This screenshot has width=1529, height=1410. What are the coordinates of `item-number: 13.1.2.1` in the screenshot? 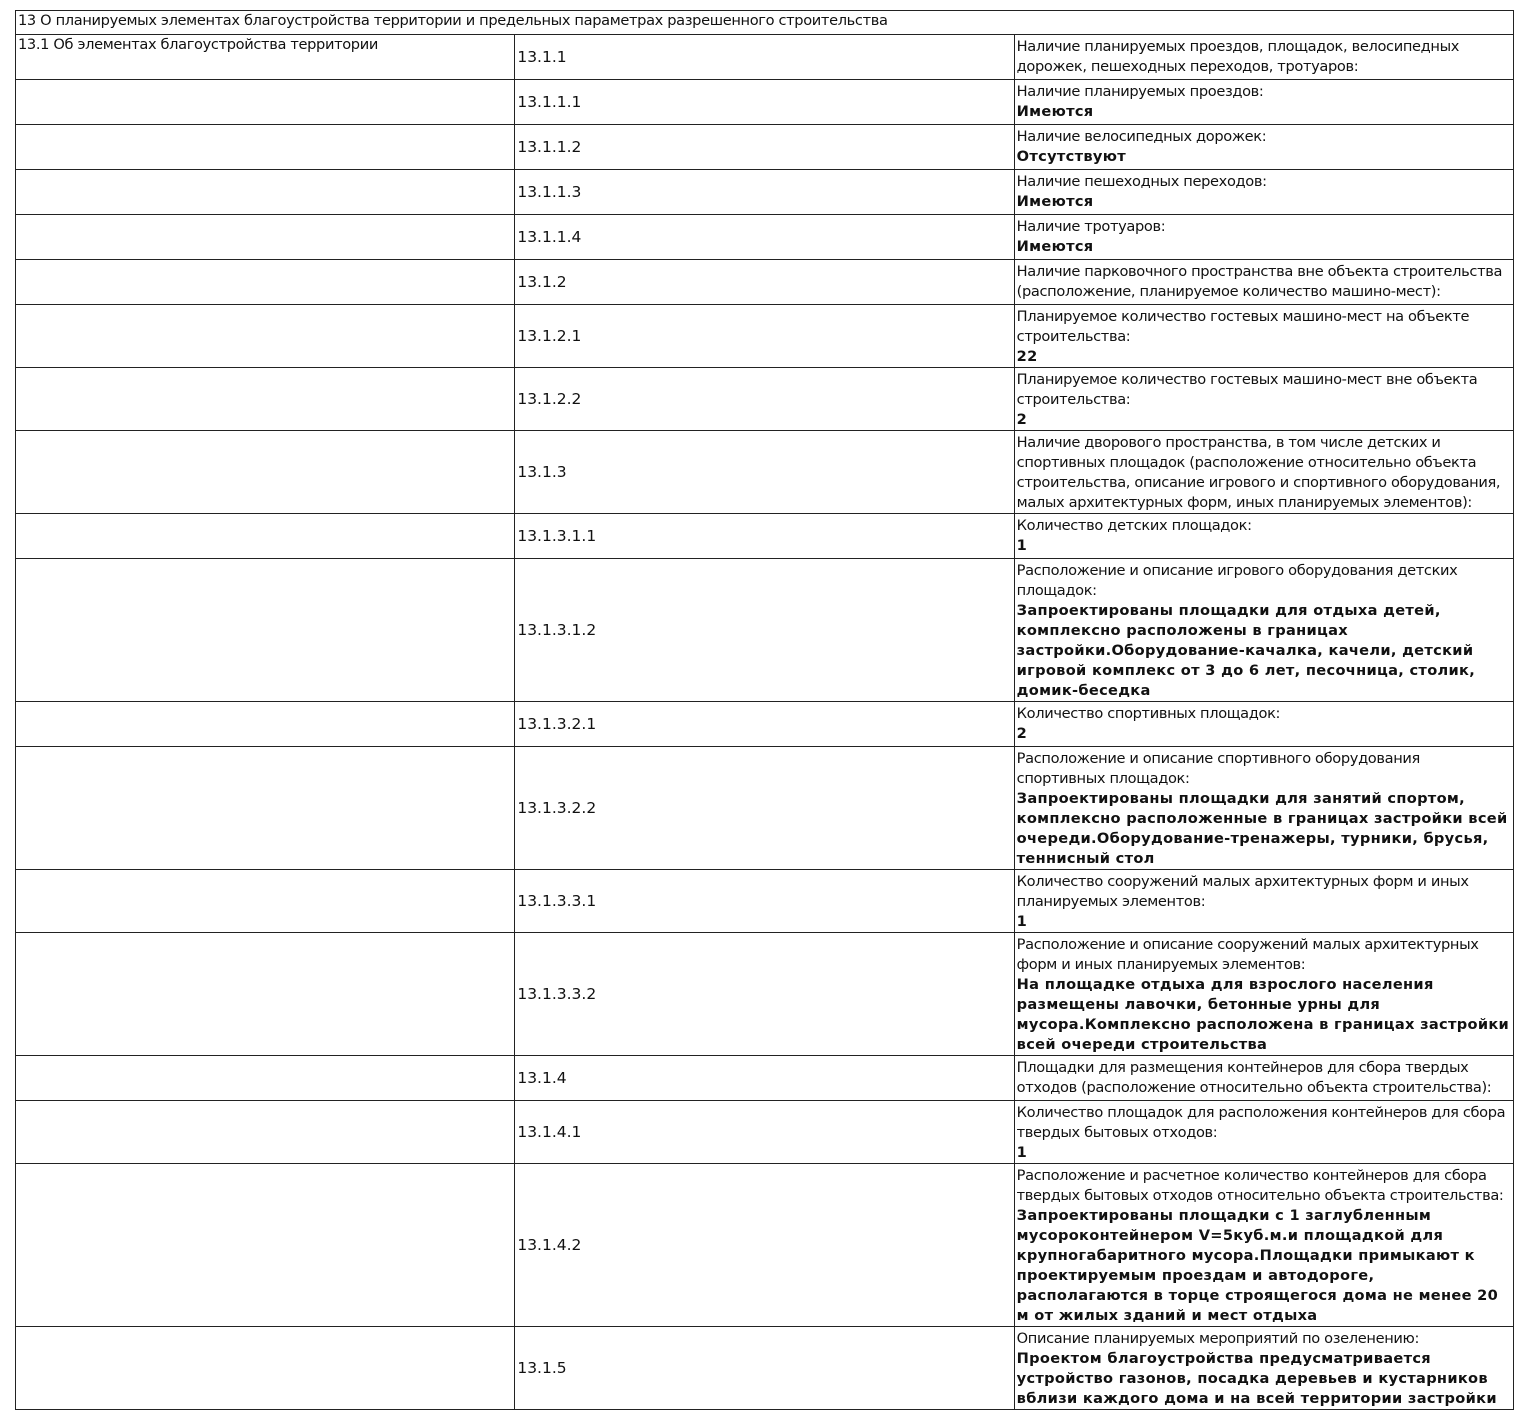 It's located at (764, 336).